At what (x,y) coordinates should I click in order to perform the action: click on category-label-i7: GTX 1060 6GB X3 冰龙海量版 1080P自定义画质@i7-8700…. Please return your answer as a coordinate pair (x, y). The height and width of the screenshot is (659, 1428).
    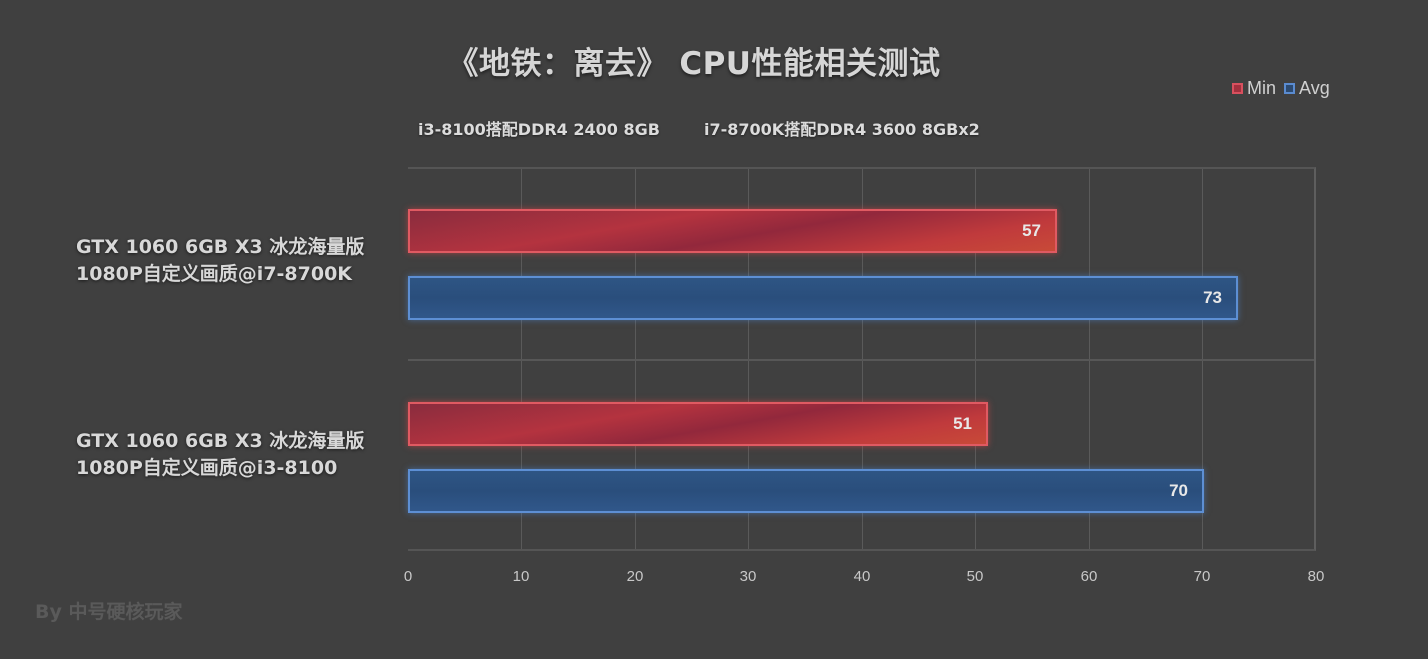
    Looking at the image, I should click on (220, 261).